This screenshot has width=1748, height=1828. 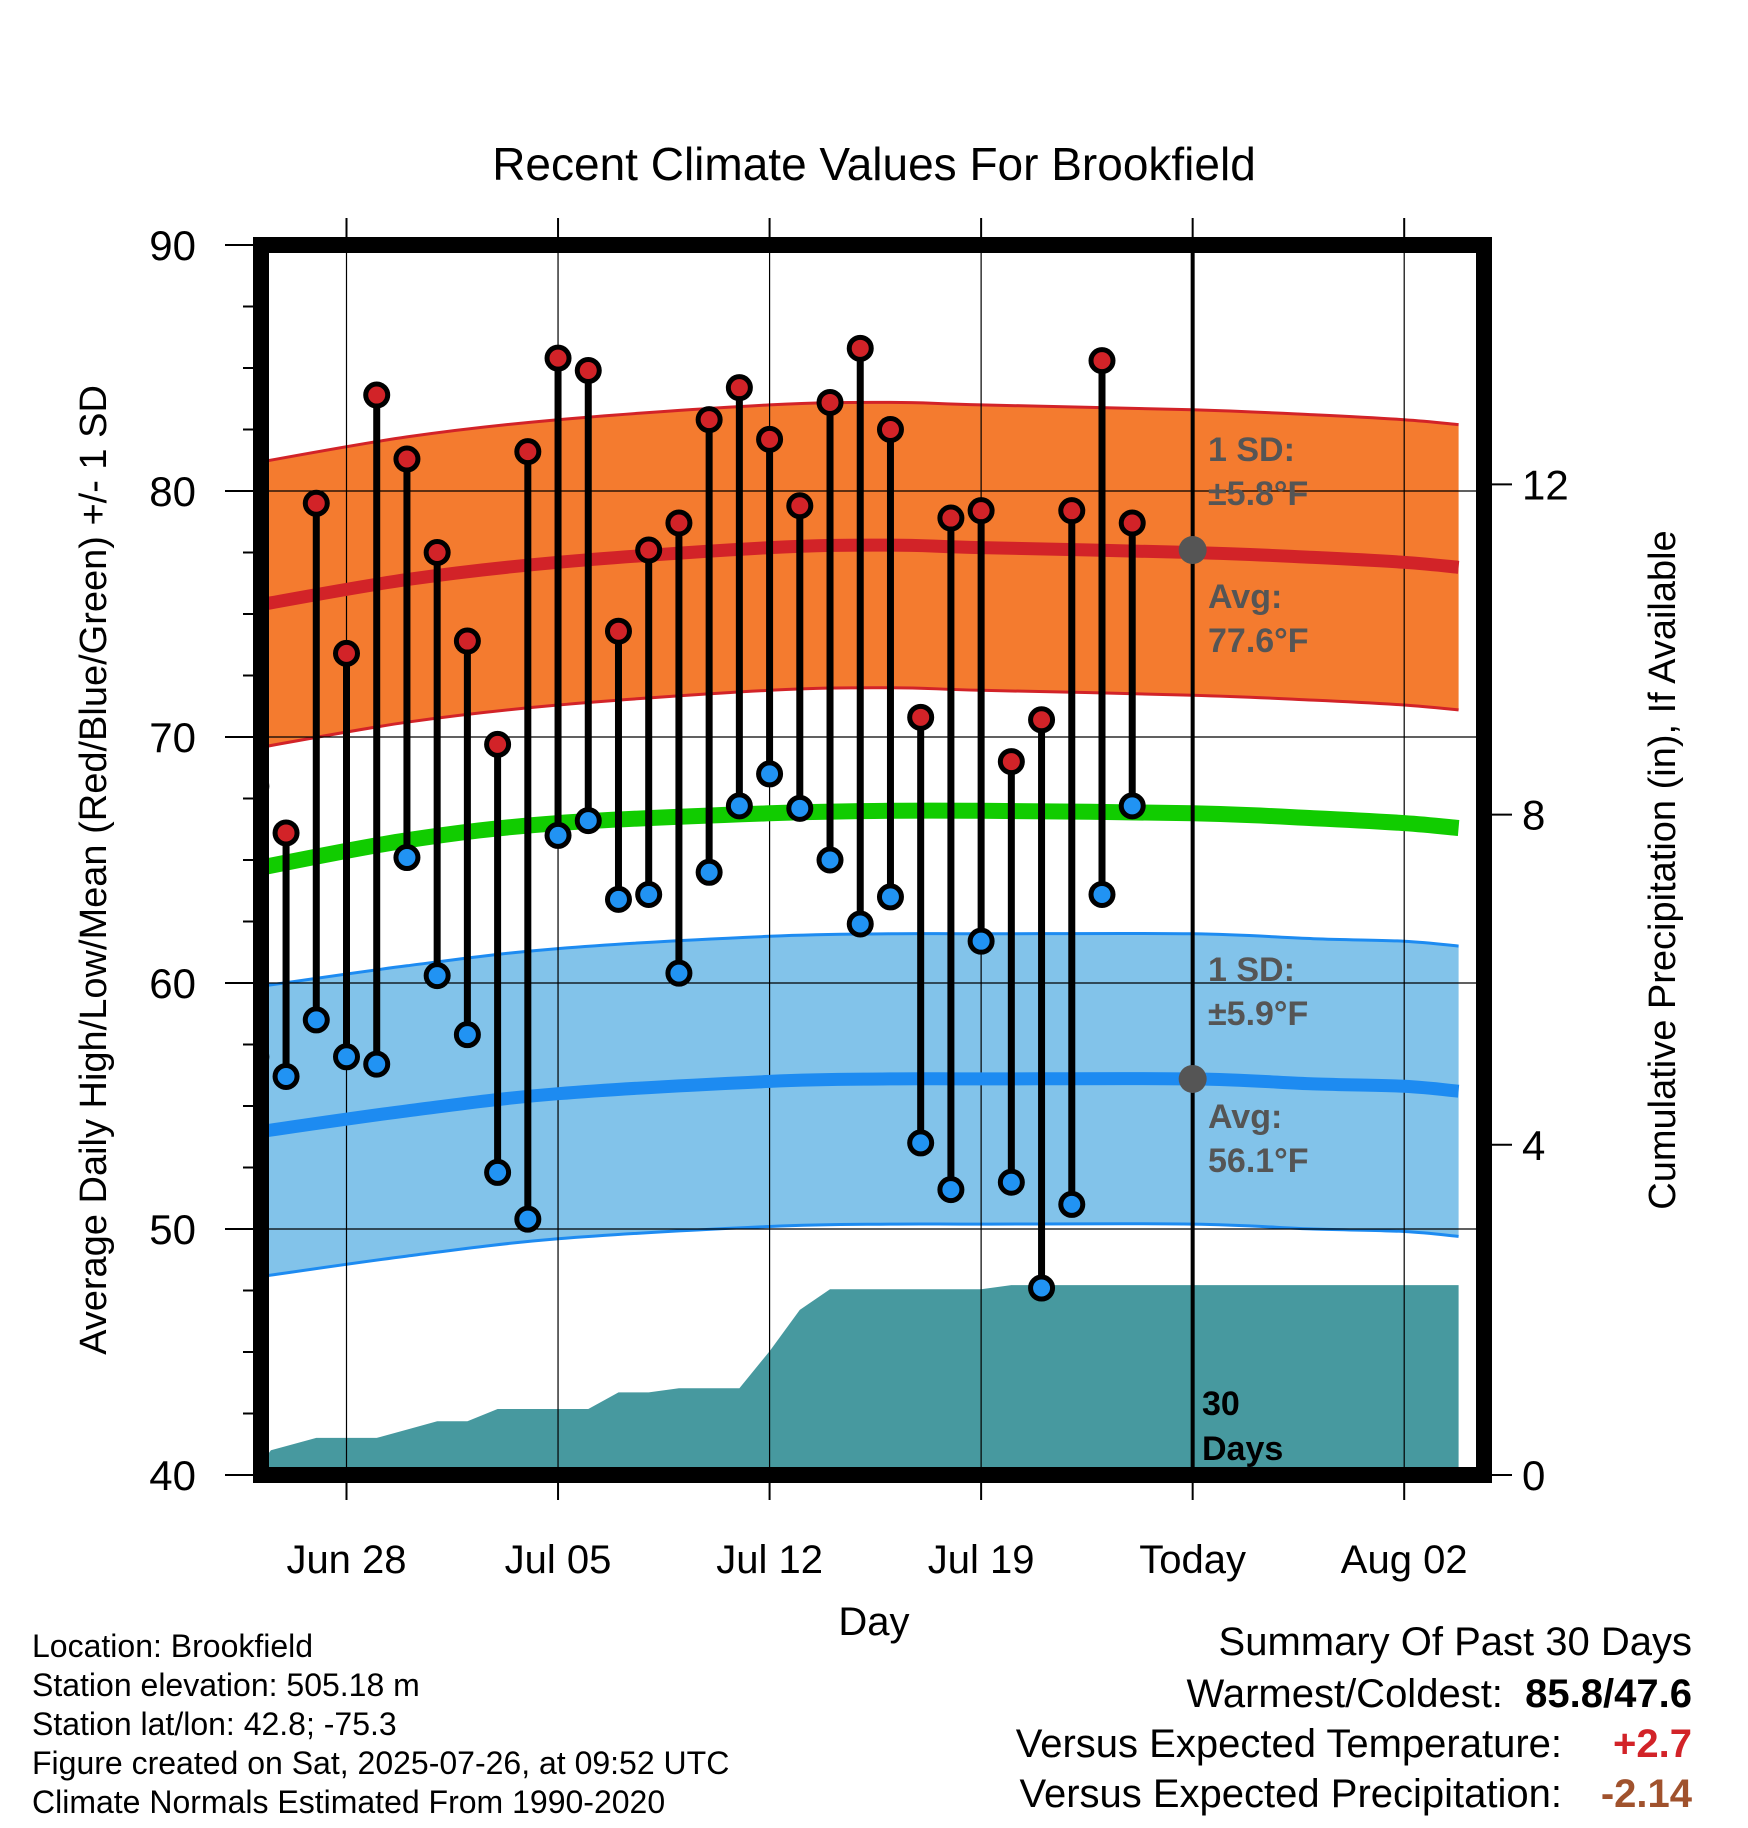 What do you see at coordinates (1192, 1560) in the screenshot?
I see `x-tick-label: Today` at bounding box center [1192, 1560].